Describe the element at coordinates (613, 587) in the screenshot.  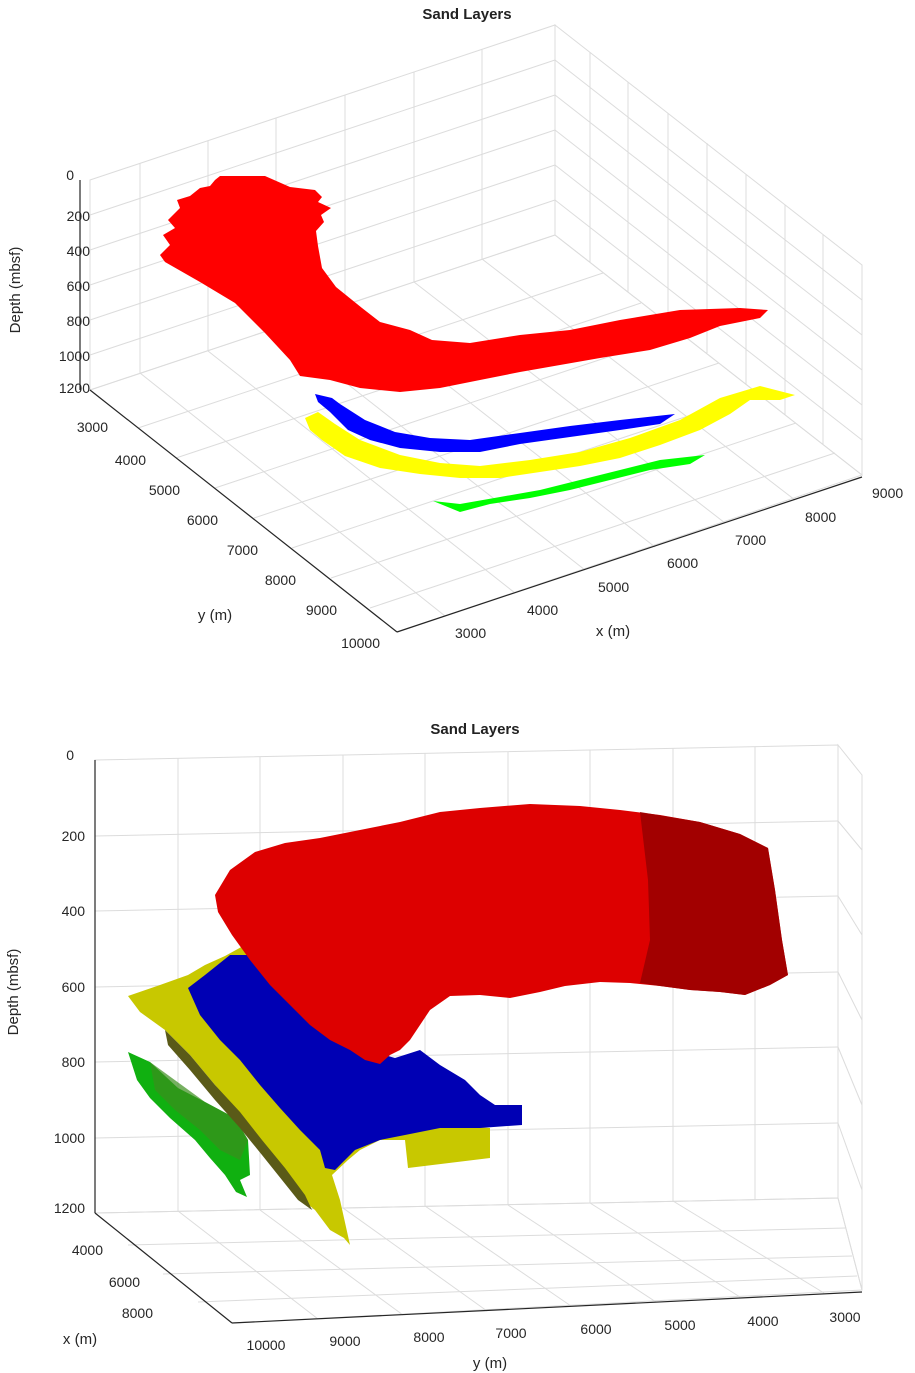
I see `plot-1-x-tick: 5000` at that location.